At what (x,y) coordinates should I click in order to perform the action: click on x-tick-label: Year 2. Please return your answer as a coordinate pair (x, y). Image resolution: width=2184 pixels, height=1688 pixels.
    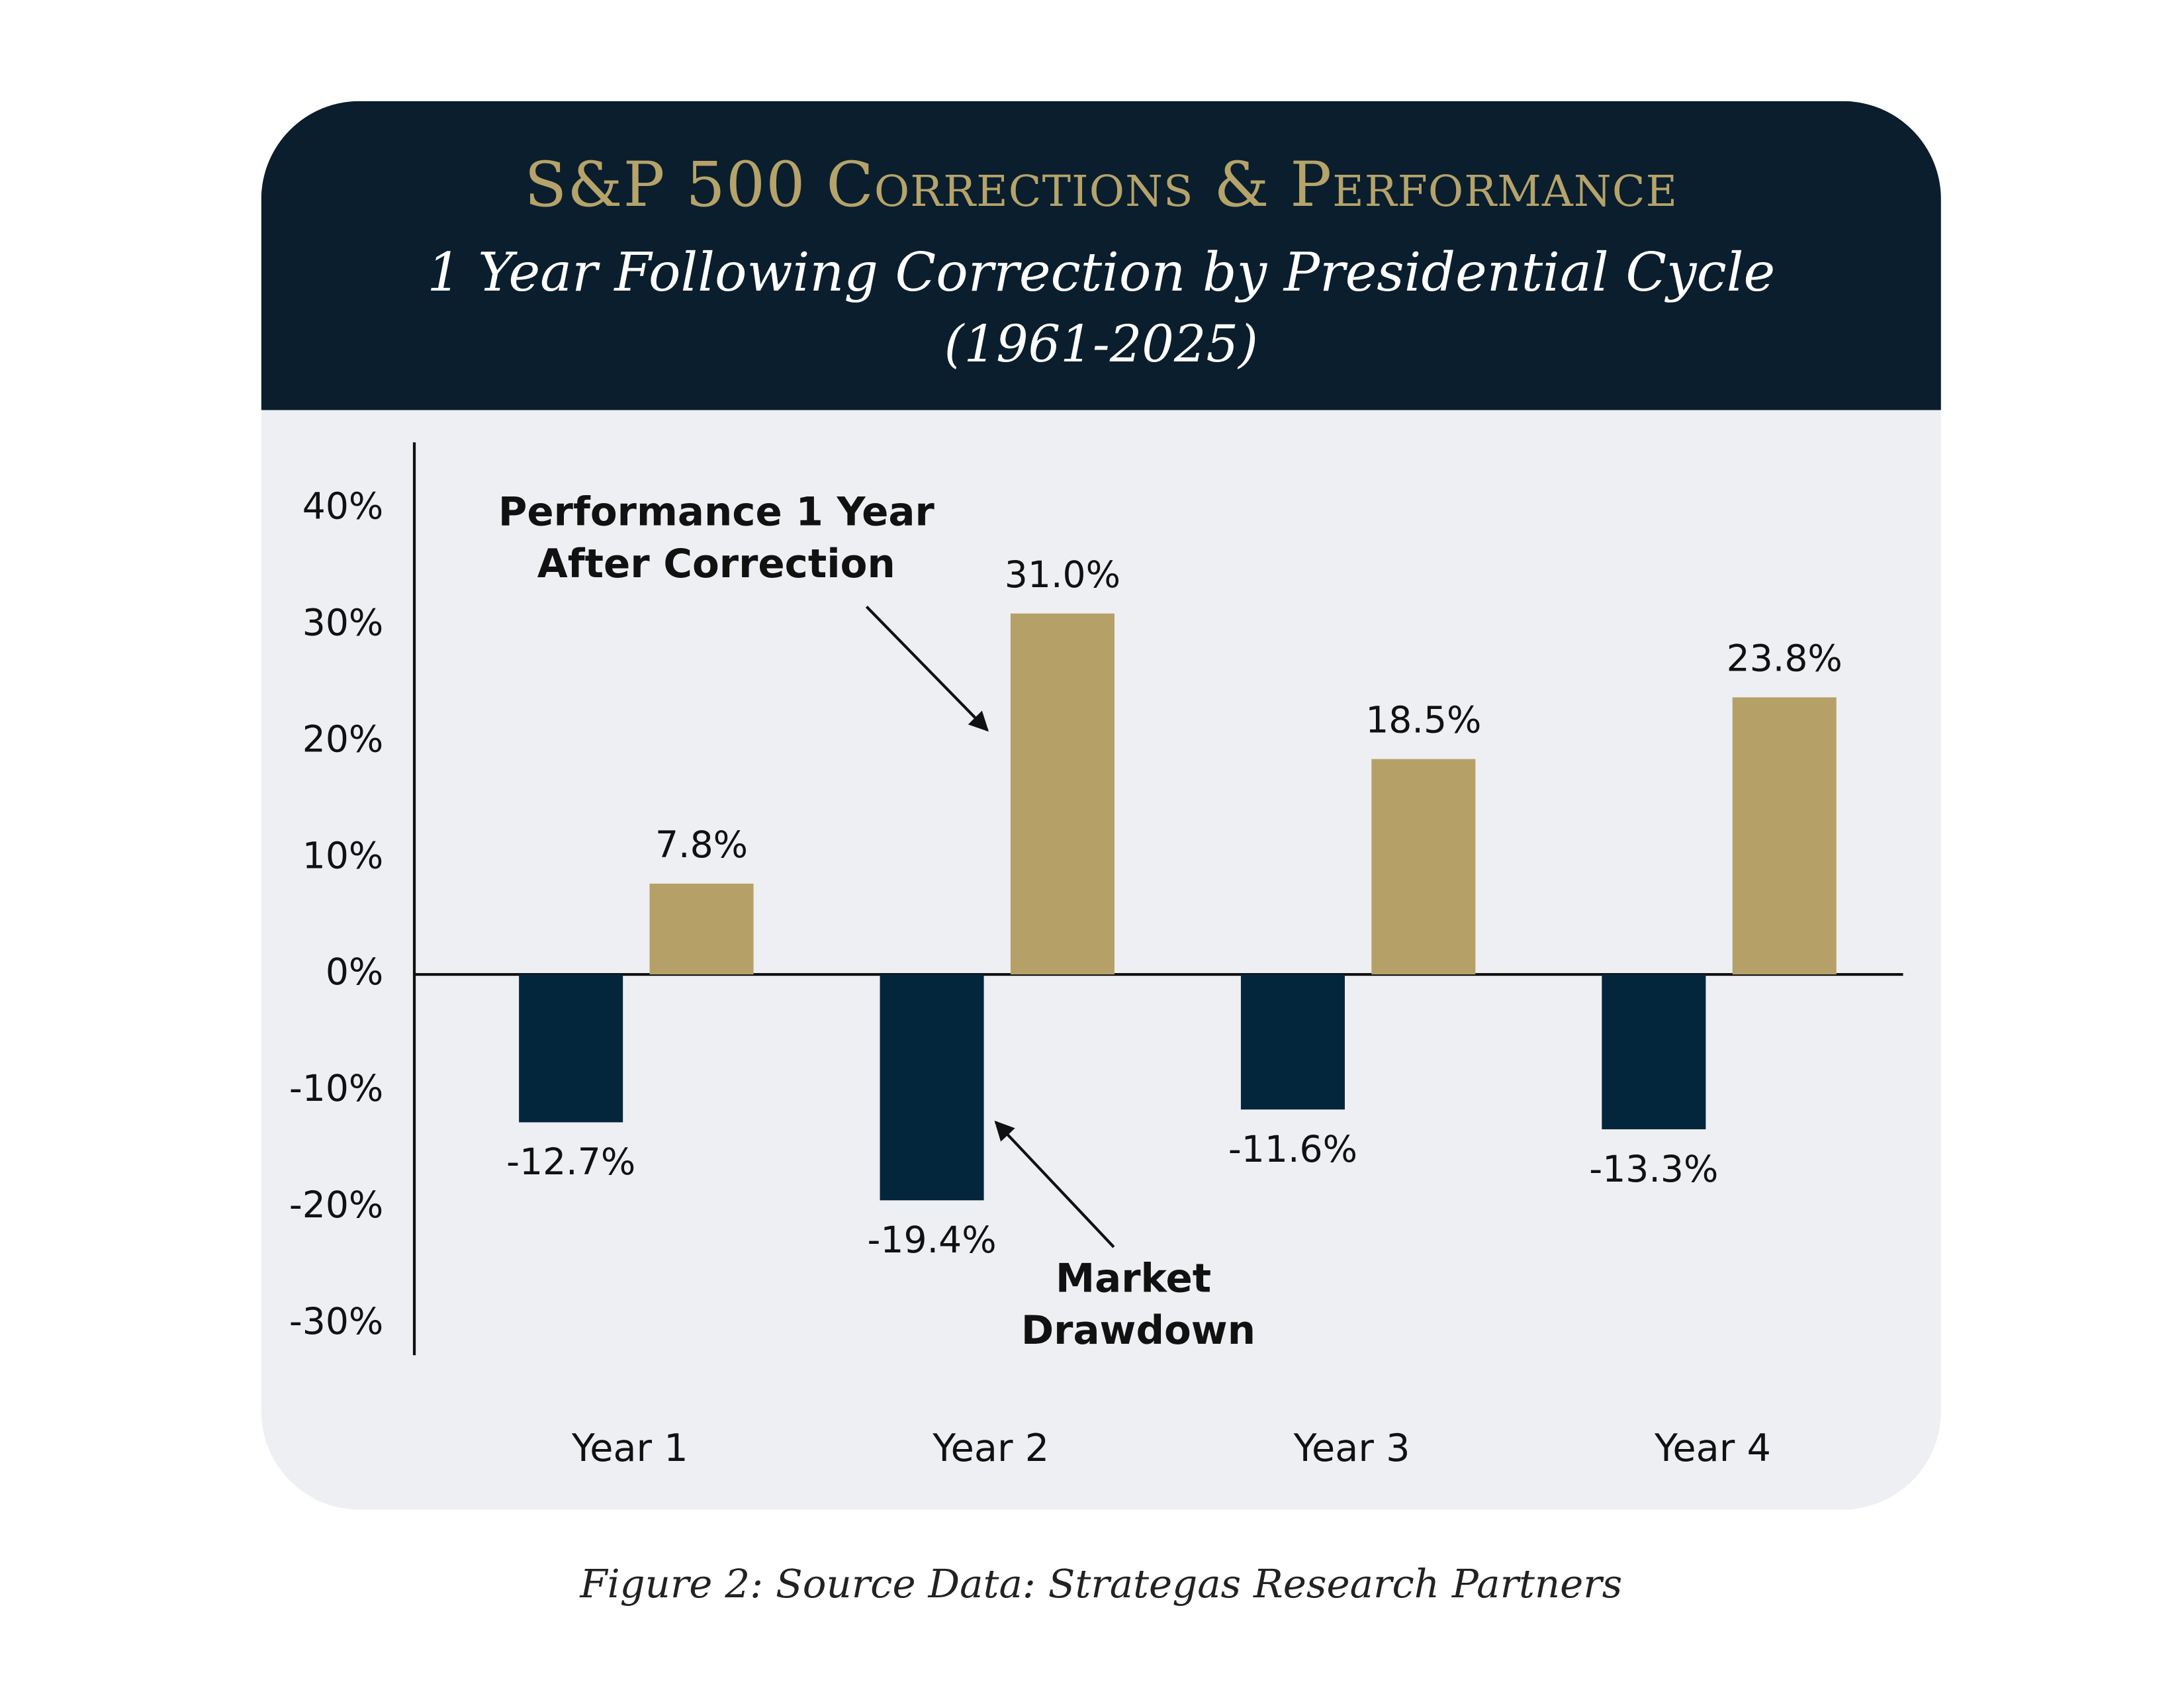
    Looking at the image, I should click on (990, 1448).